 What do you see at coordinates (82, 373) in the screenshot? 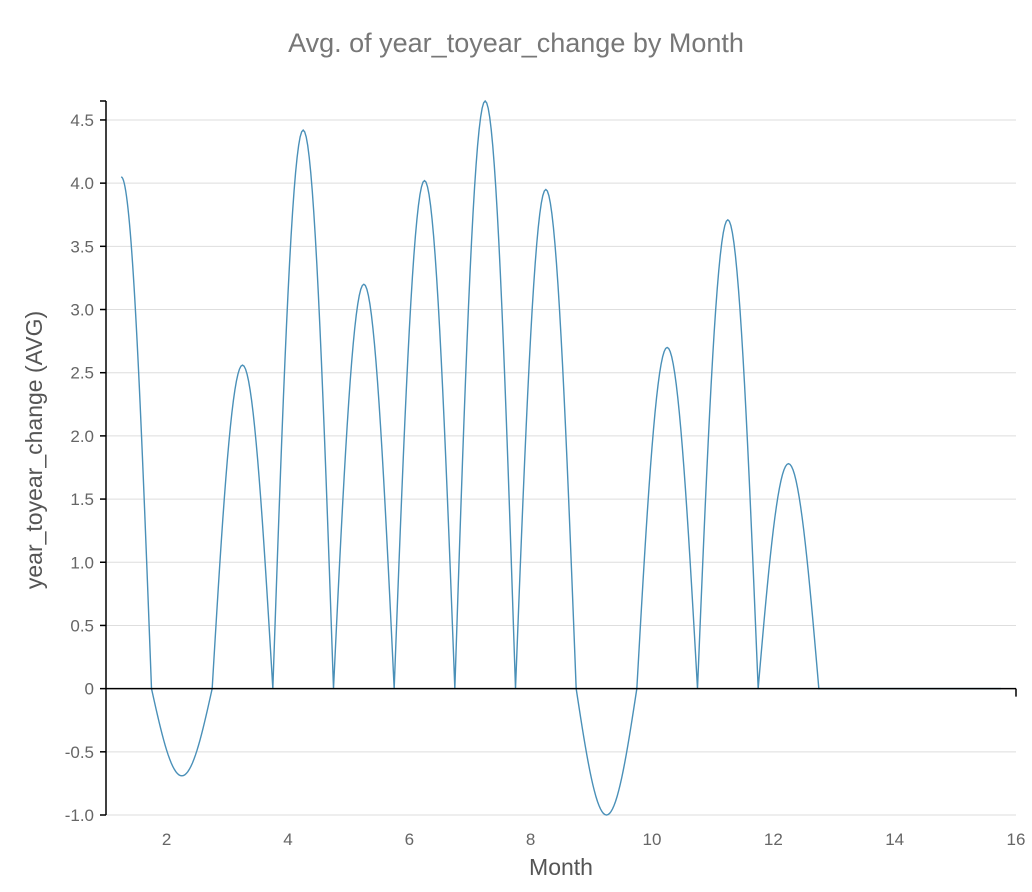
I see `y-tick-label: 2.5` at bounding box center [82, 373].